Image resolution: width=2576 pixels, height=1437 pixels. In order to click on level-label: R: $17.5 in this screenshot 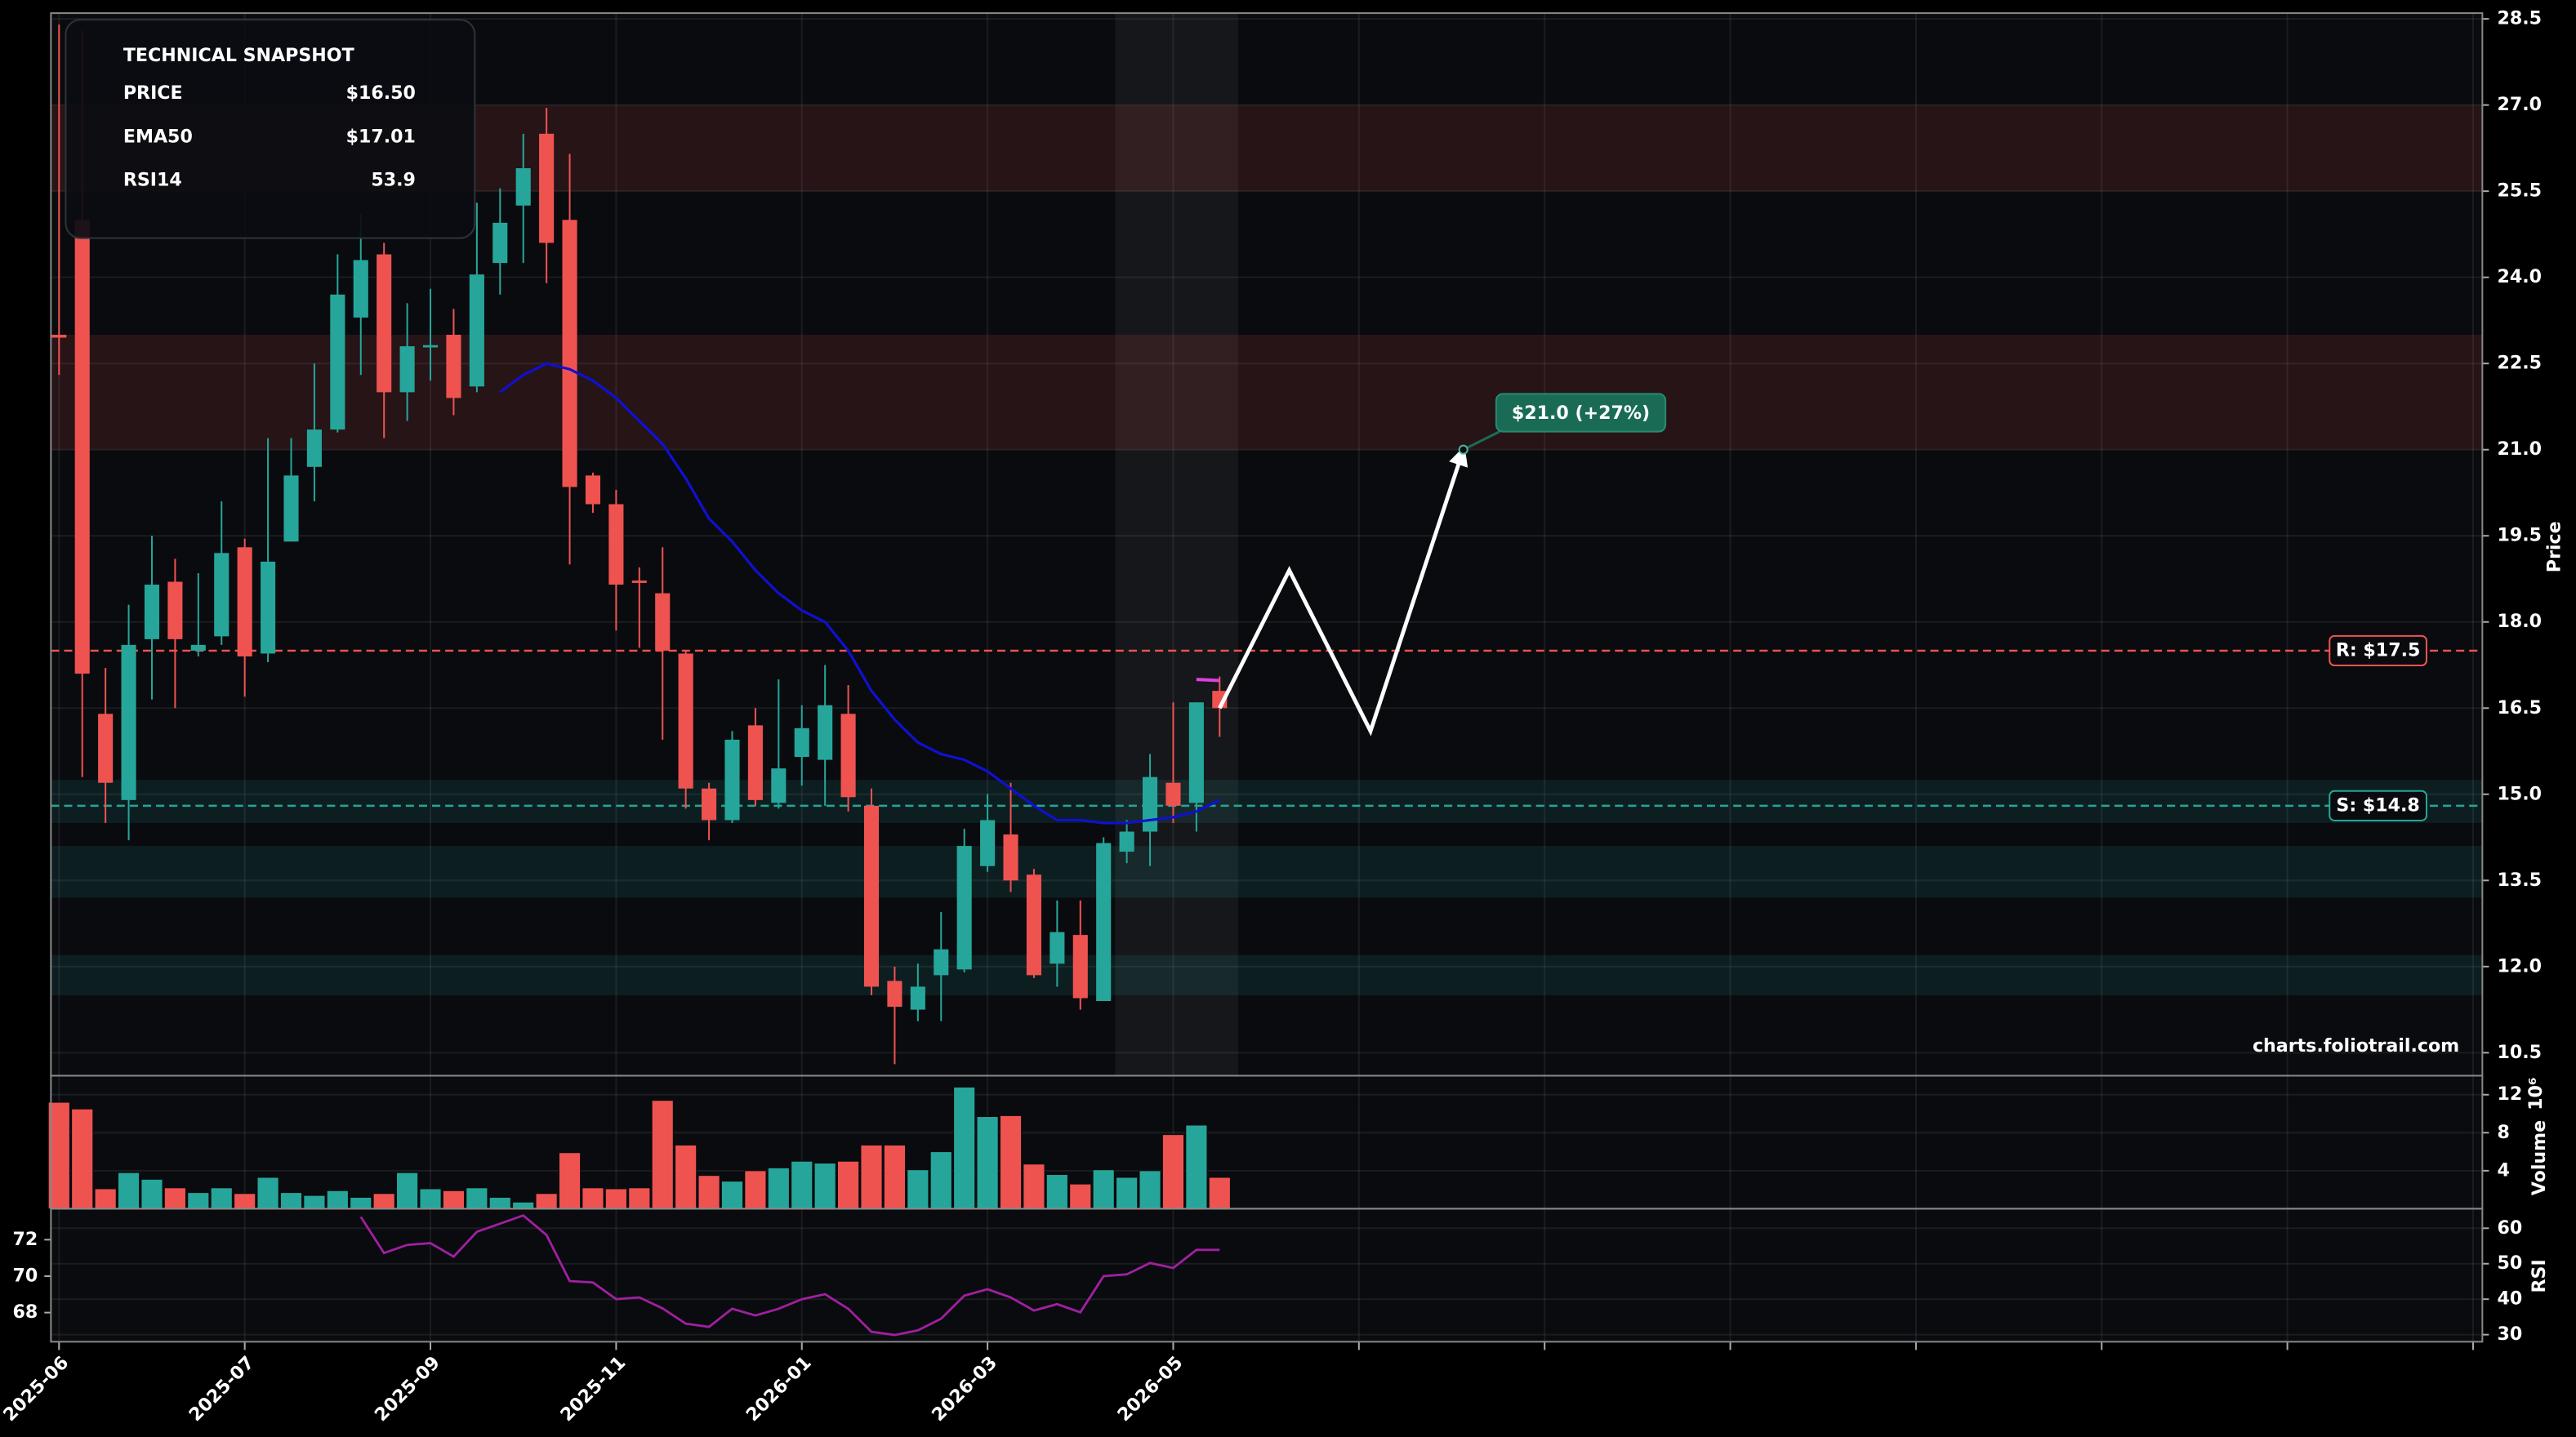, I will do `click(2378, 650)`.